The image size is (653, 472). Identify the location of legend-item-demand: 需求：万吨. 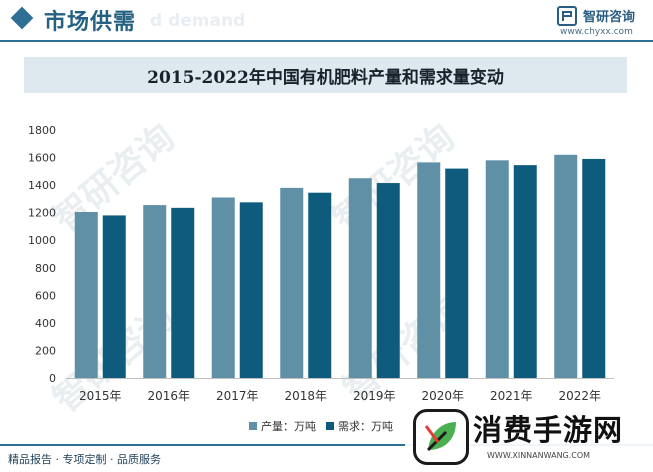
(359, 426).